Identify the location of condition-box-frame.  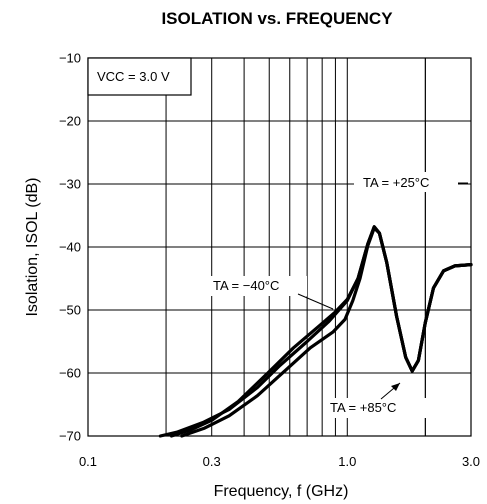
(139, 76).